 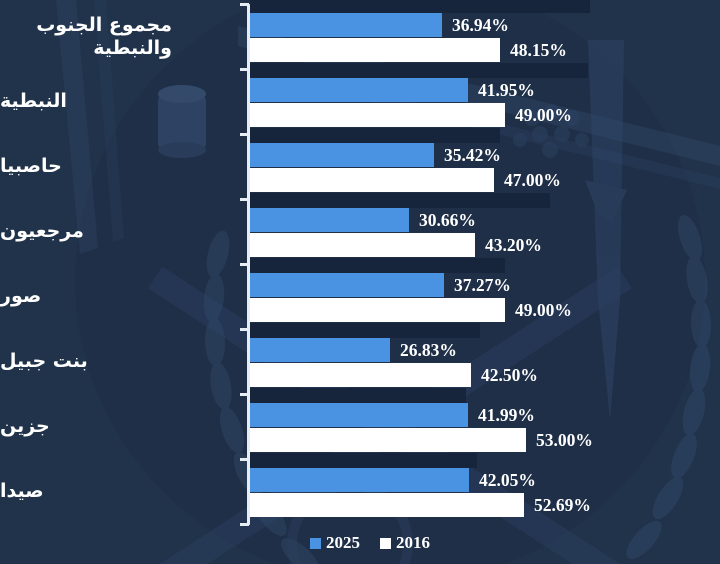 What do you see at coordinates (413, 542) in the screenshot?
I see `legend-label-2016: 2016` at bounding box center [413, 542].